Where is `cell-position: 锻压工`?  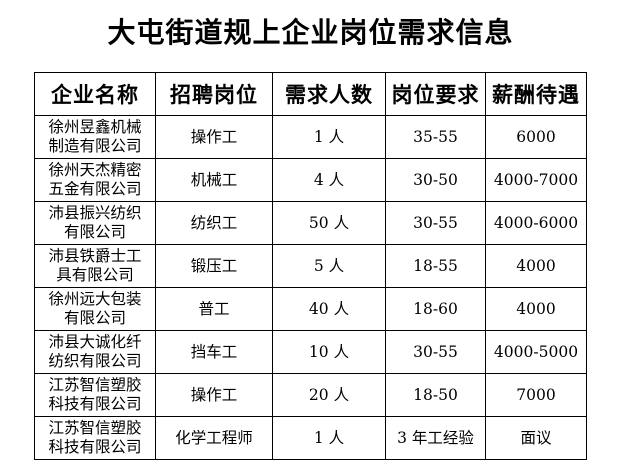
cell-position: 锻压工 is located at coordinates (214, 266).